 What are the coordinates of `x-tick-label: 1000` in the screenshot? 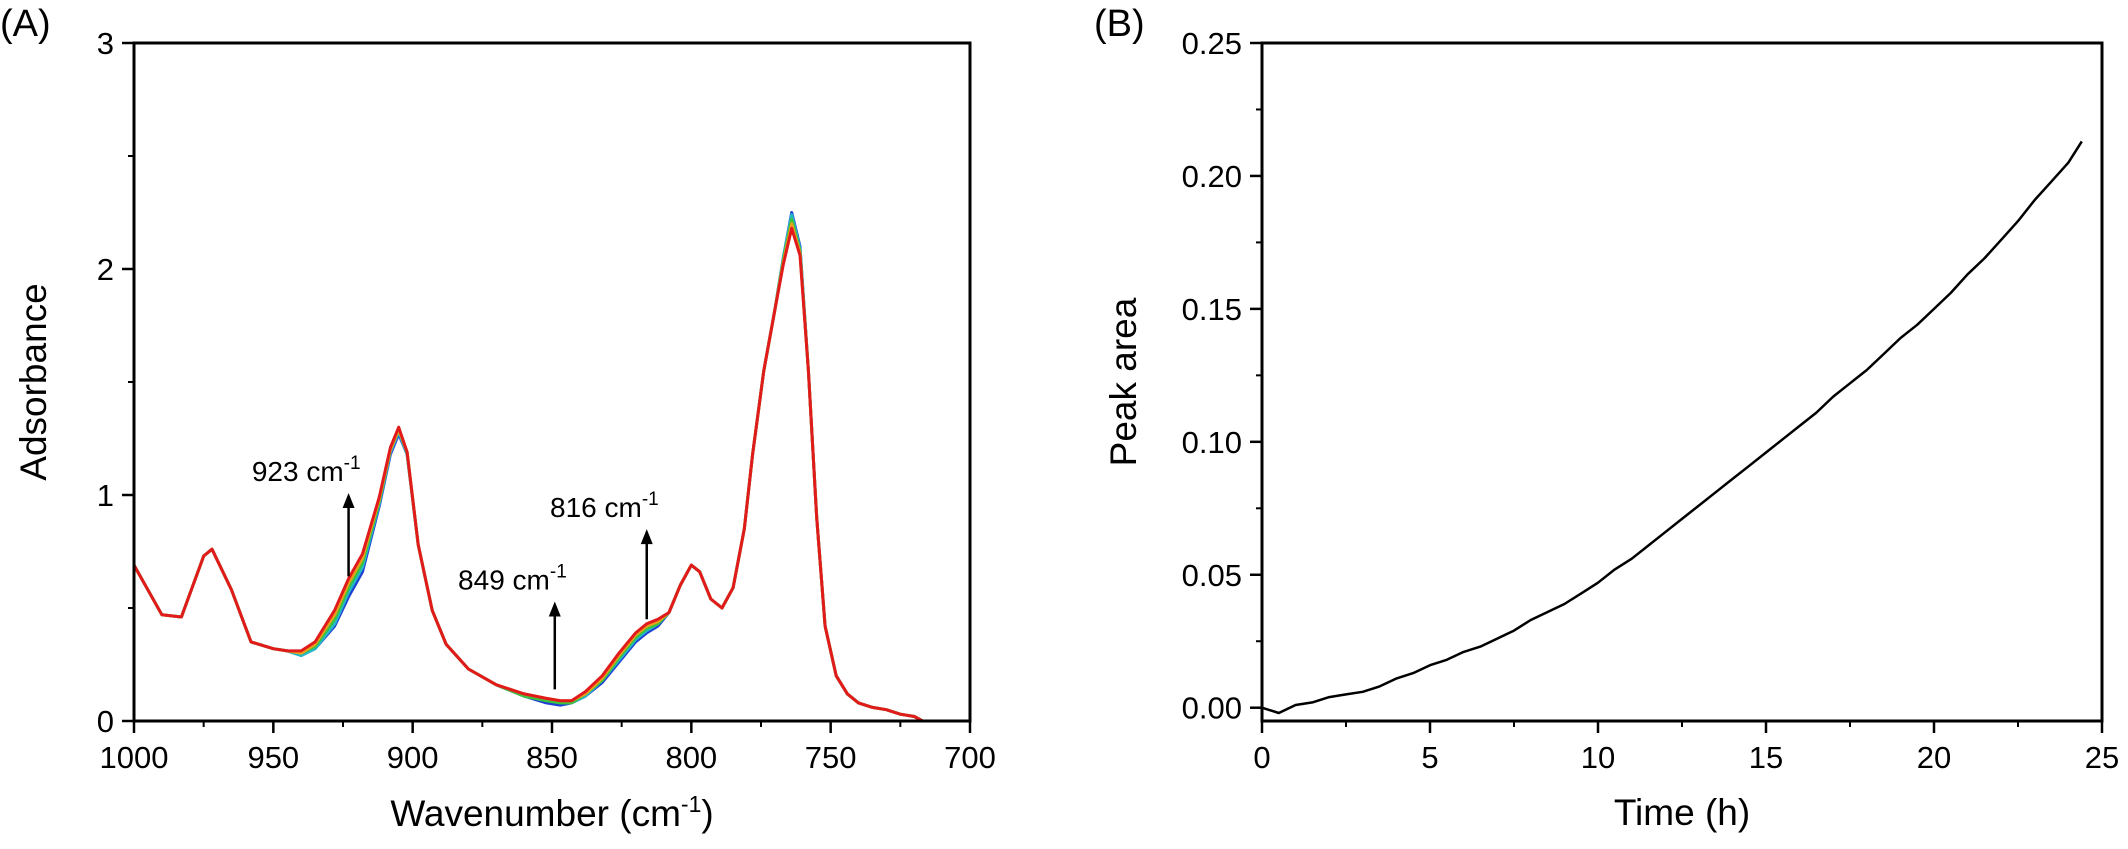 It's located at (134, 757).